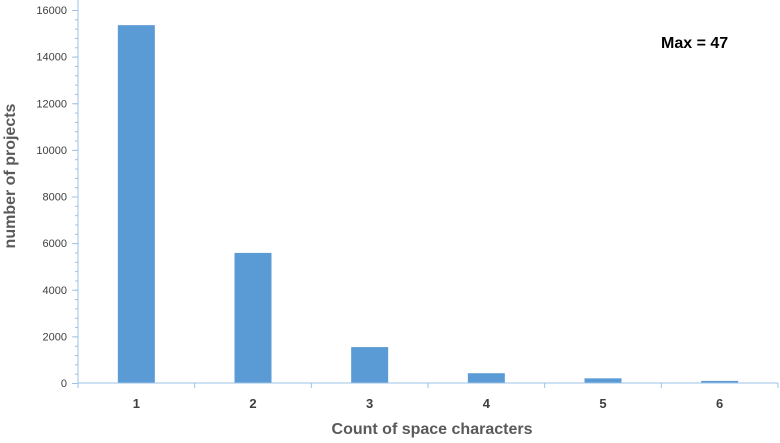 Image resolution: width=780 pixels, height=443 pixels. What do you see at coordinates (428, 397) in the screenshot?
I see `x-axis-ticks: 1 2 3 4 5 6` at bounding box center [428, 397].